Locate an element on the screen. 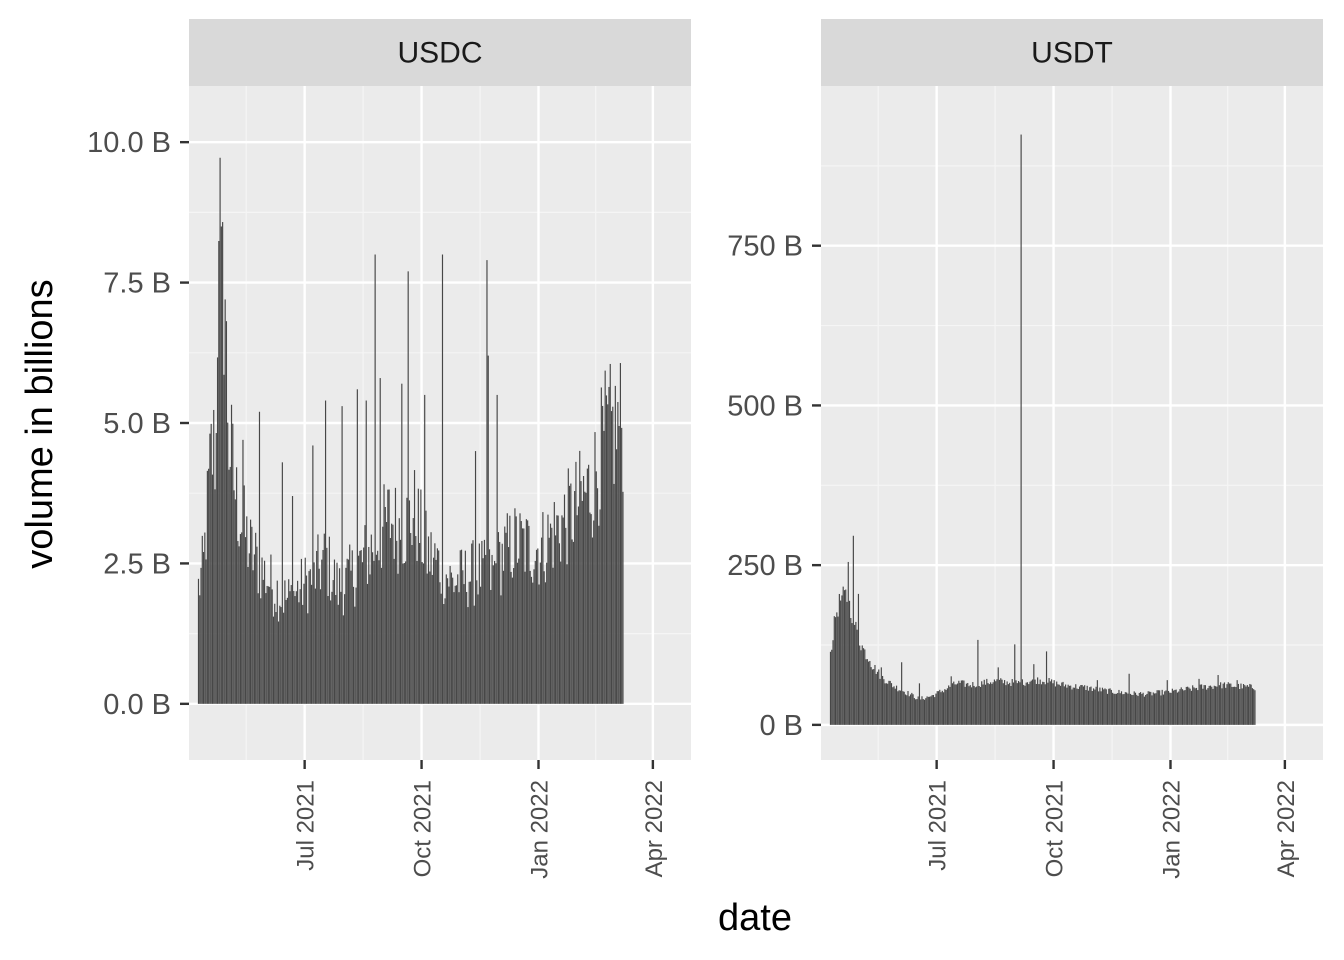  y-tick-label: 10.0 B is located at coordinates (129, 143).